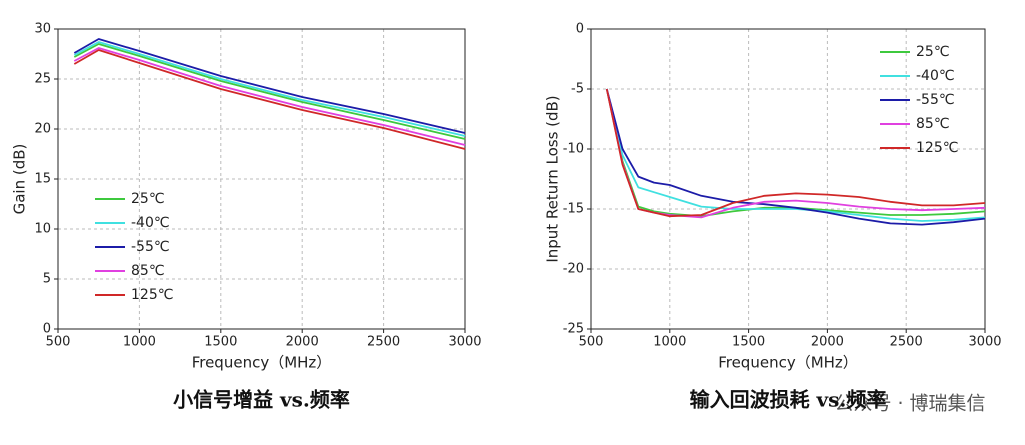 The height and width of the screenshot is (445, 1025). Describe the element at coordinates (573, 149) in the screenshot. I see `y-tick-label: -10` at that location.